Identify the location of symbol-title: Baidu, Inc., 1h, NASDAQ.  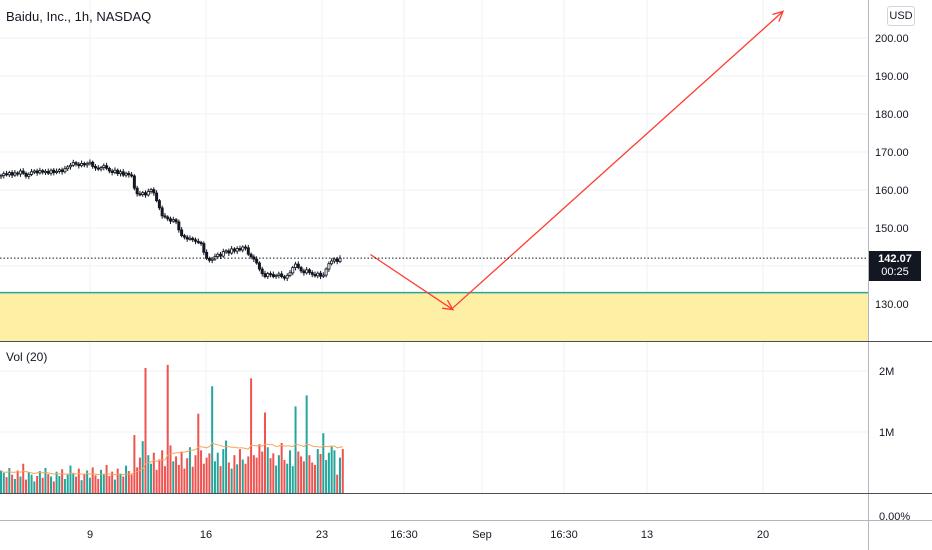
(79, 16).